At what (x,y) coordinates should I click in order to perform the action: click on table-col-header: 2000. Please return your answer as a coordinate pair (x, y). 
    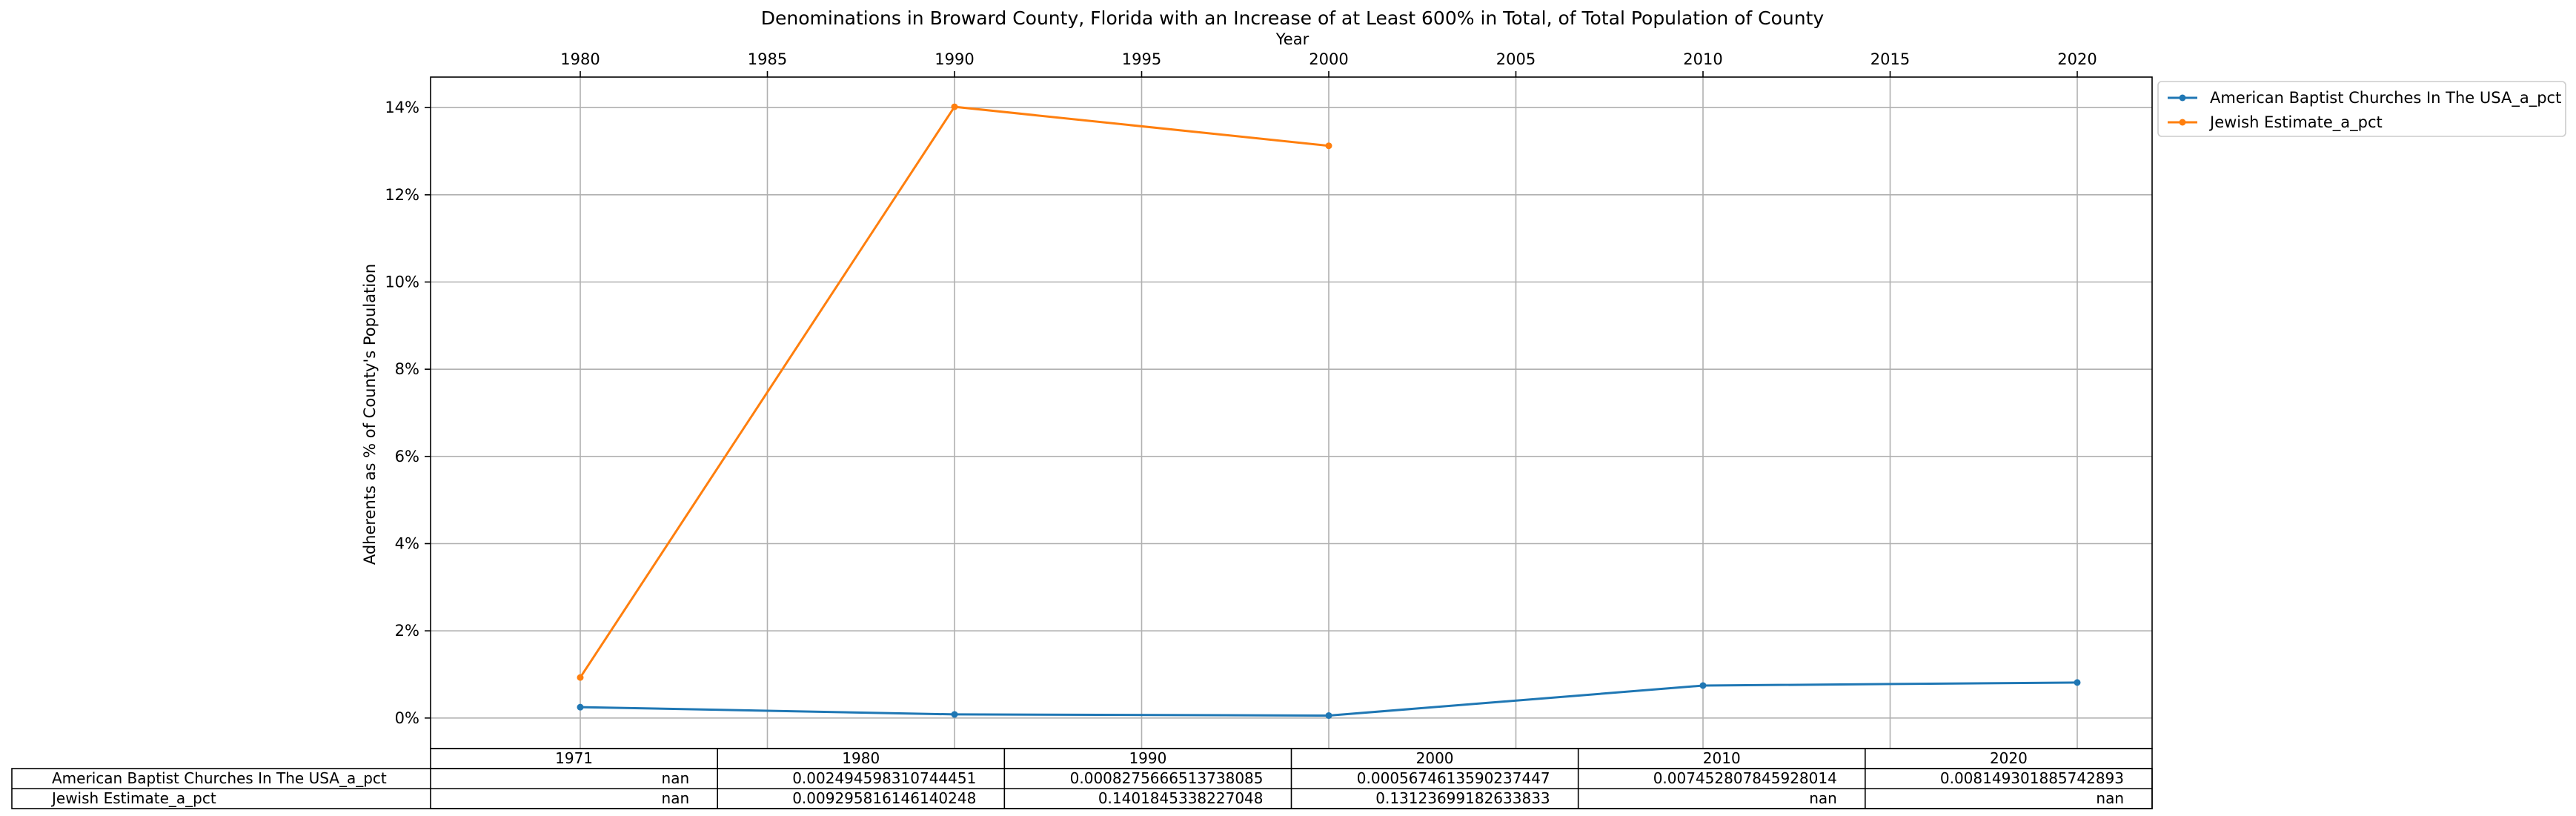
    Looking at the image, I should click on (1435, 758).